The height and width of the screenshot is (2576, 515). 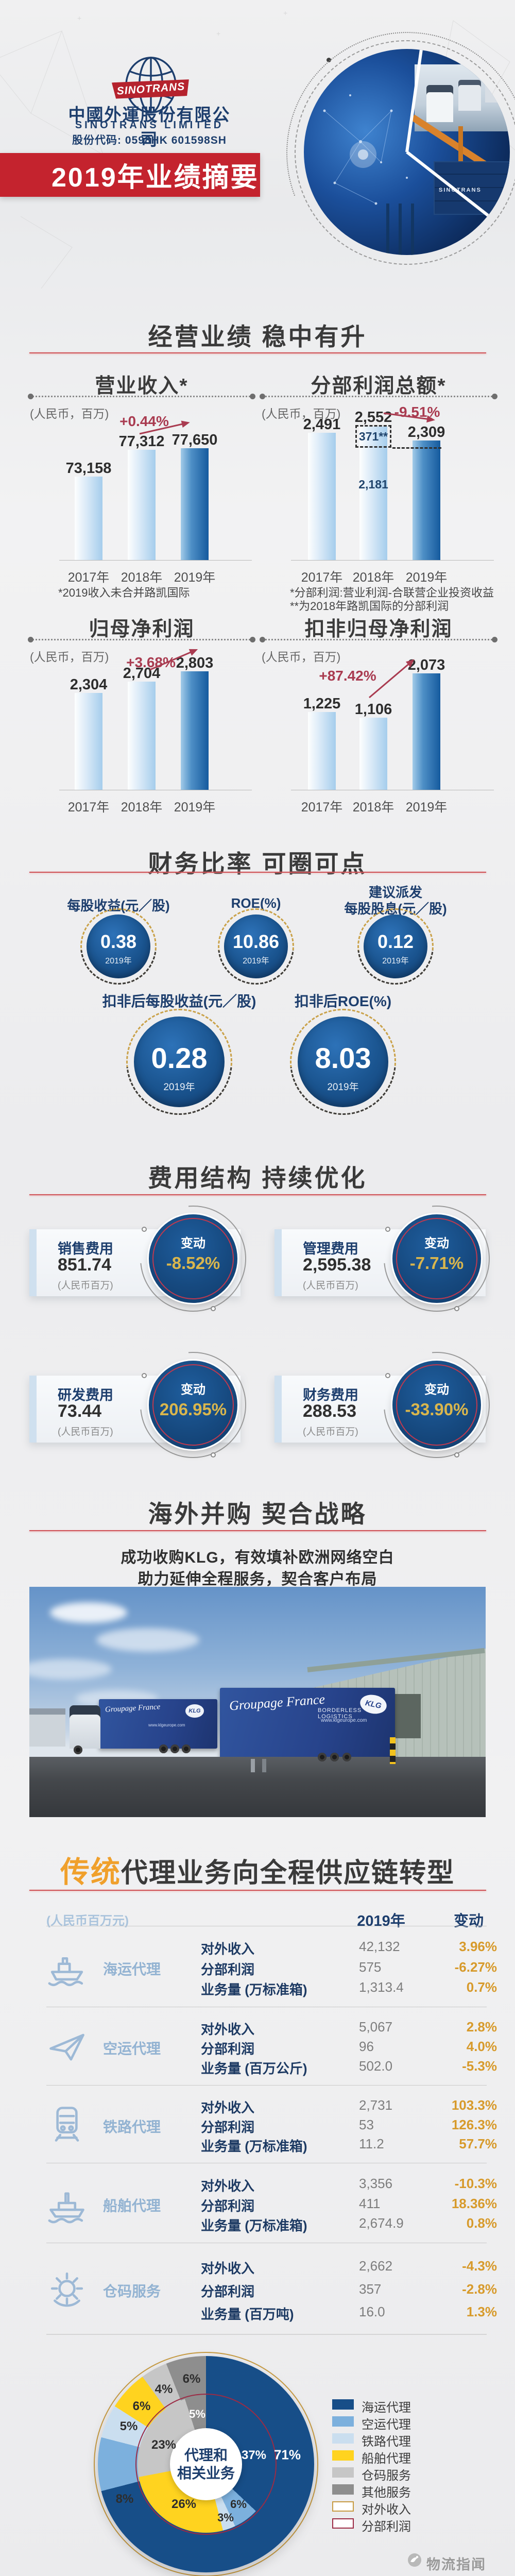 What do you see at coordinates (141, 441) in the screenshot?
I see `bar-value: 77,312` at bounding box center [141, 441].